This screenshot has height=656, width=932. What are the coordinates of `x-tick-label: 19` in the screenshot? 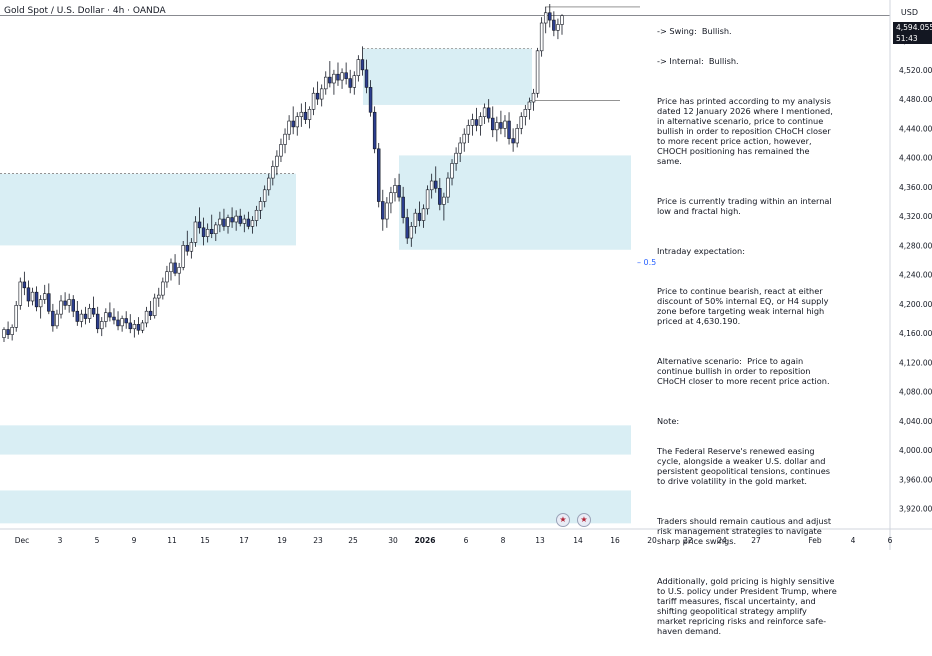 It's located at (282, 540).